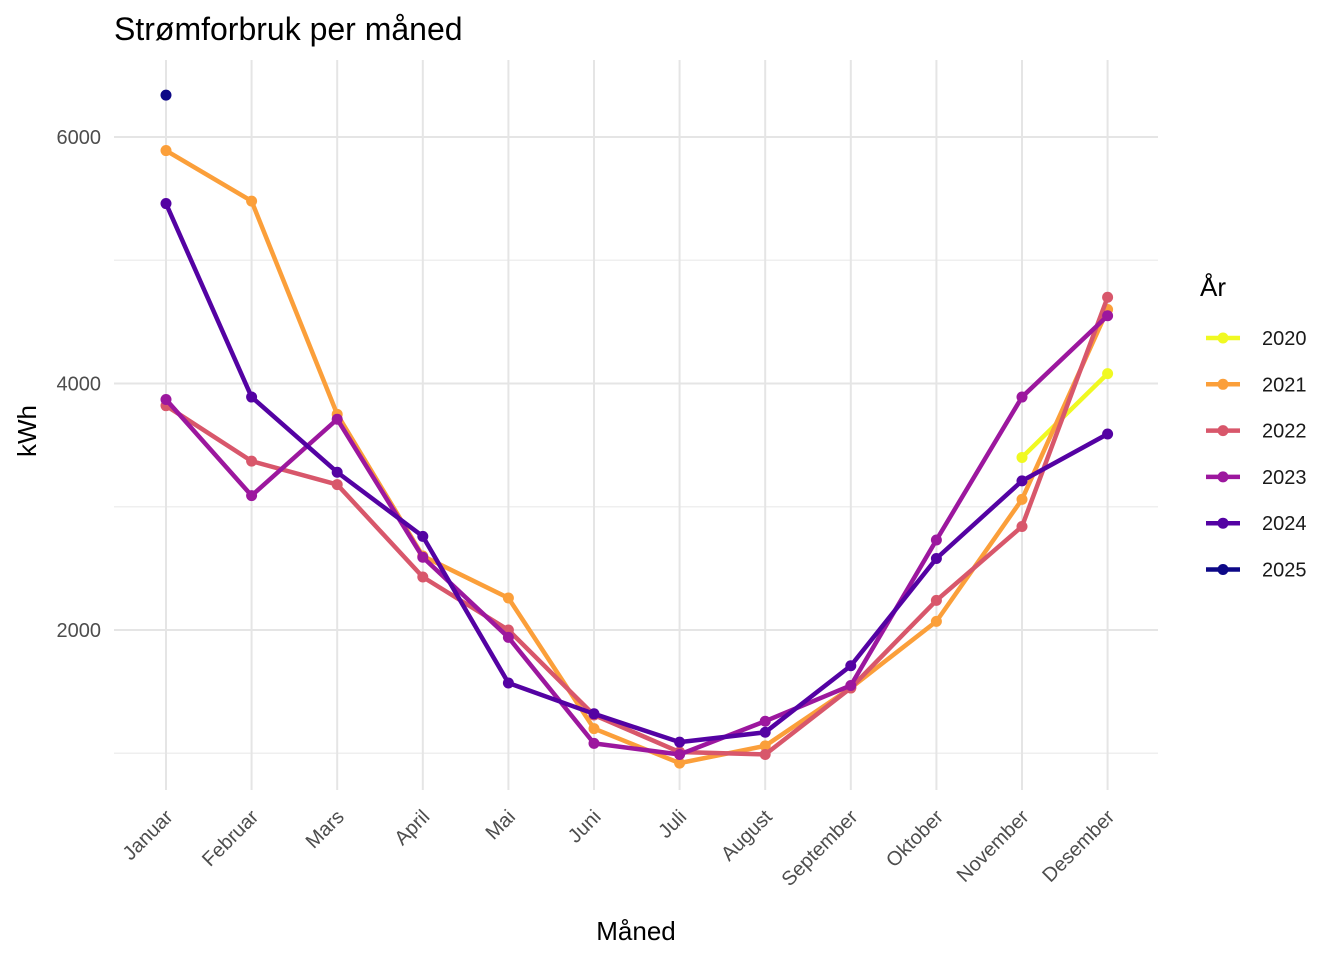 Image resolution: width=1344 pixels, height=960 pixels. Describe the element at coordinates (1284, 385) in the screenshot. I see `legend-label: 2021` at that location.